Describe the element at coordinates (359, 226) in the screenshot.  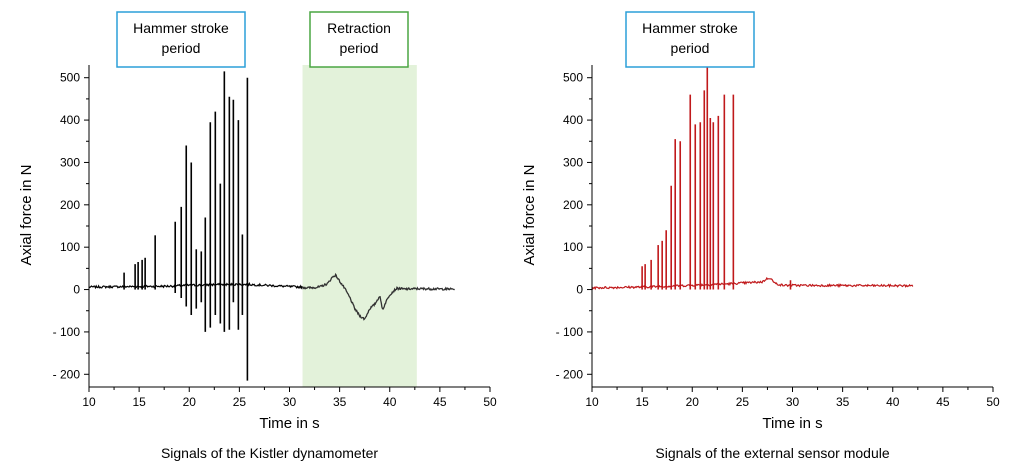
I see `retraction-shaded-region` at that location.